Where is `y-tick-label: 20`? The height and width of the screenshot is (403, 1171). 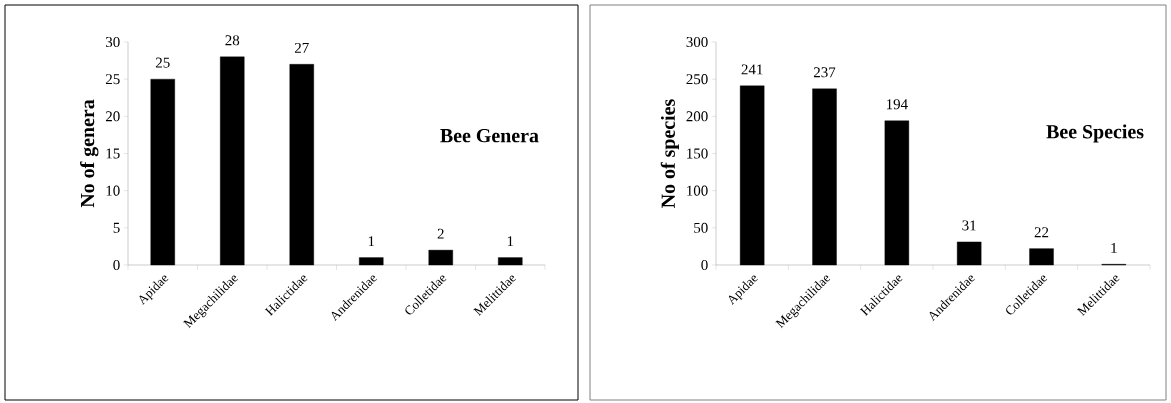 y-tick-label: 20 is located at coordinates (112, 116).